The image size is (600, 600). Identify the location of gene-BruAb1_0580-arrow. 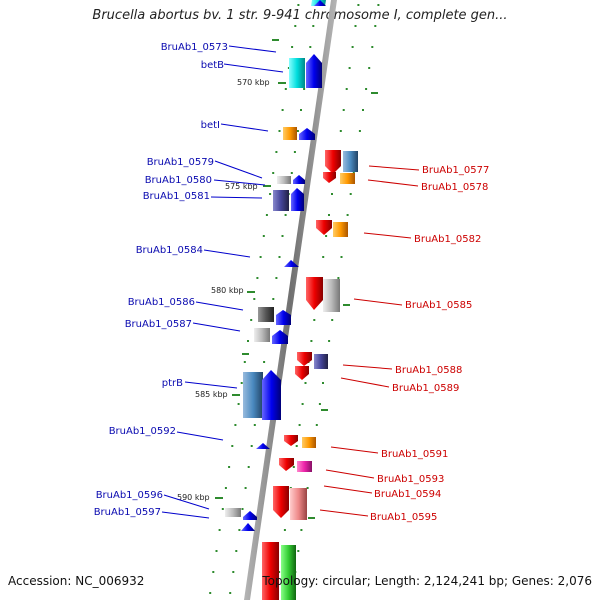
(299, 179).